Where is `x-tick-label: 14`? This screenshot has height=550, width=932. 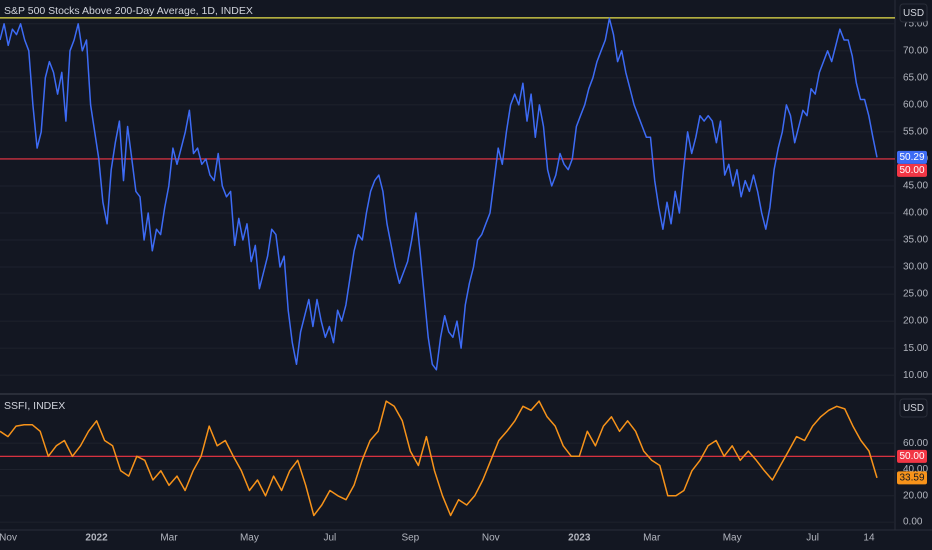
x-tick-label: 14 is located at coordinates (869, 538).